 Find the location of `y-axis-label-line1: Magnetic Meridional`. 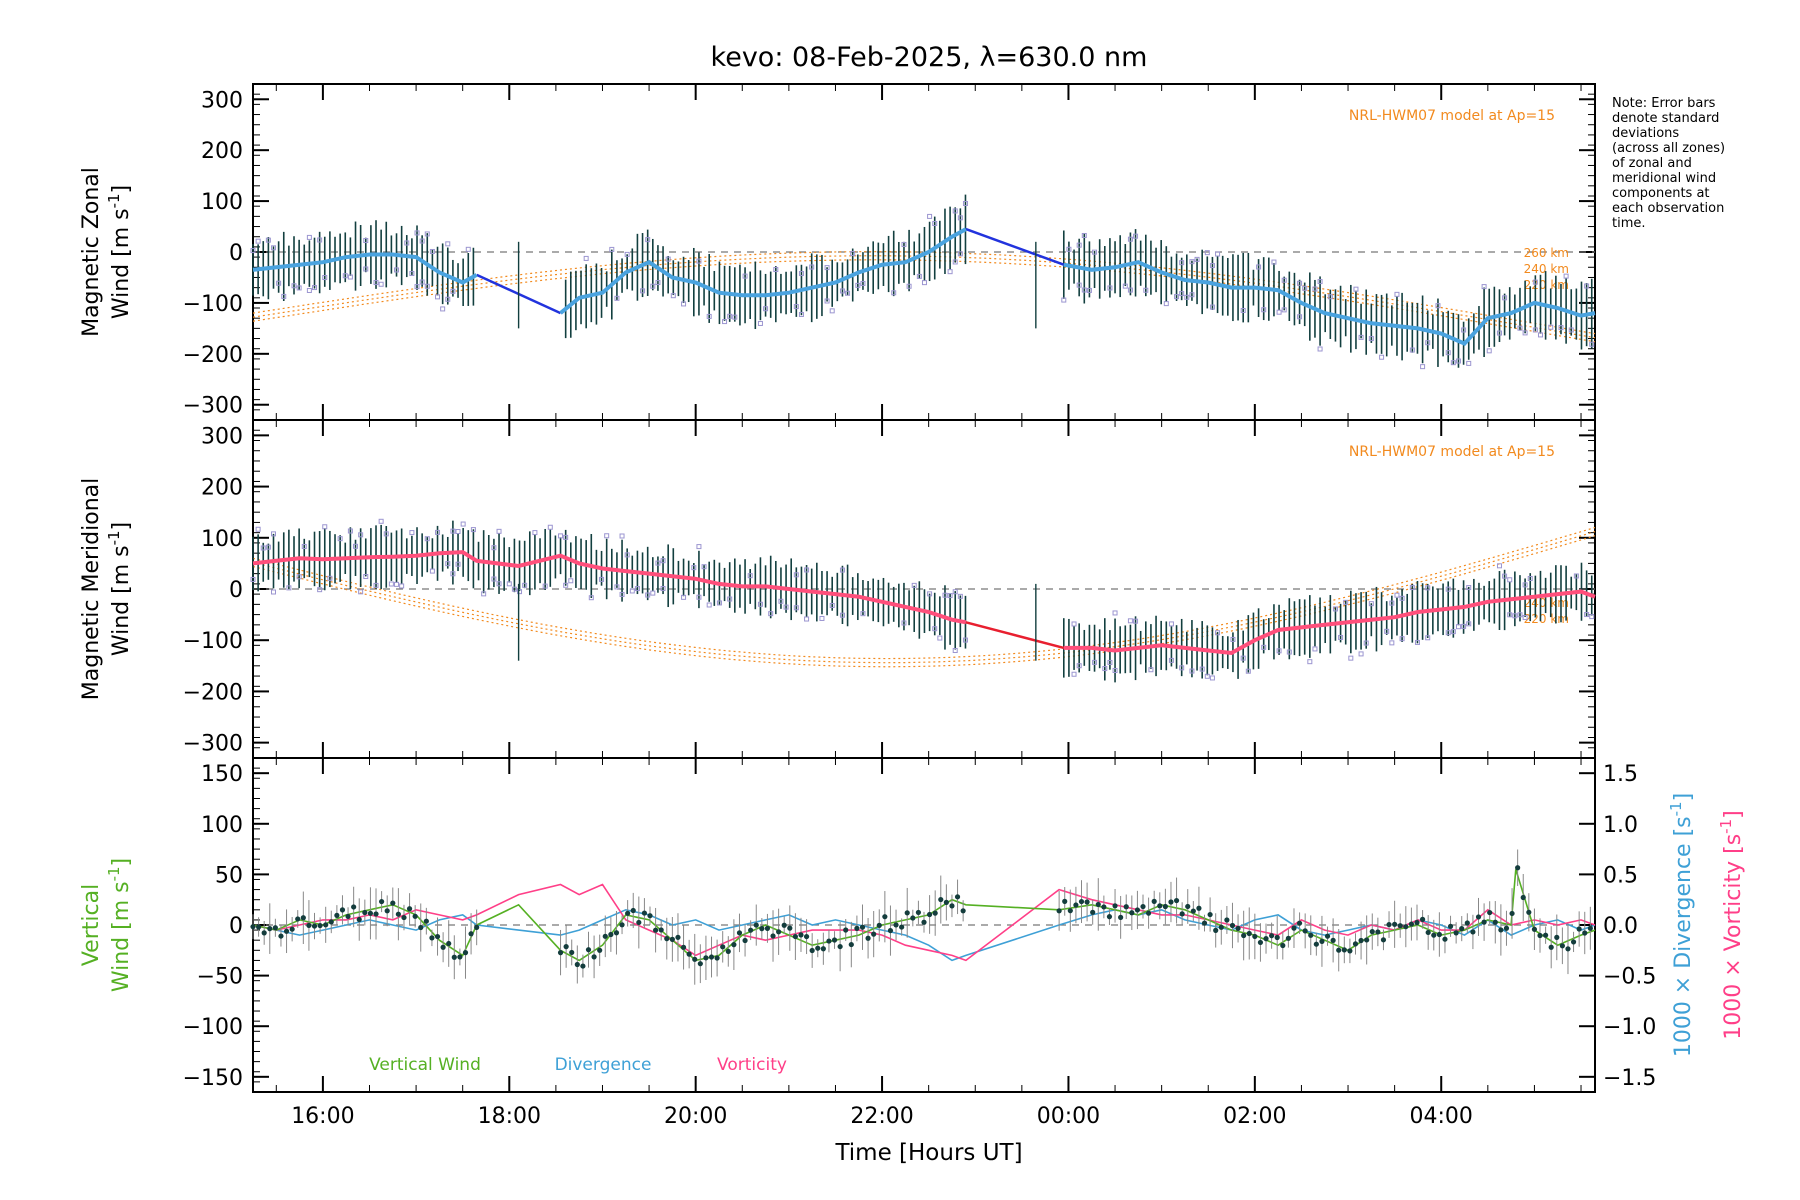

y-axis-label-line1: Magnetic Meridional is located at coordinates (91, 589).